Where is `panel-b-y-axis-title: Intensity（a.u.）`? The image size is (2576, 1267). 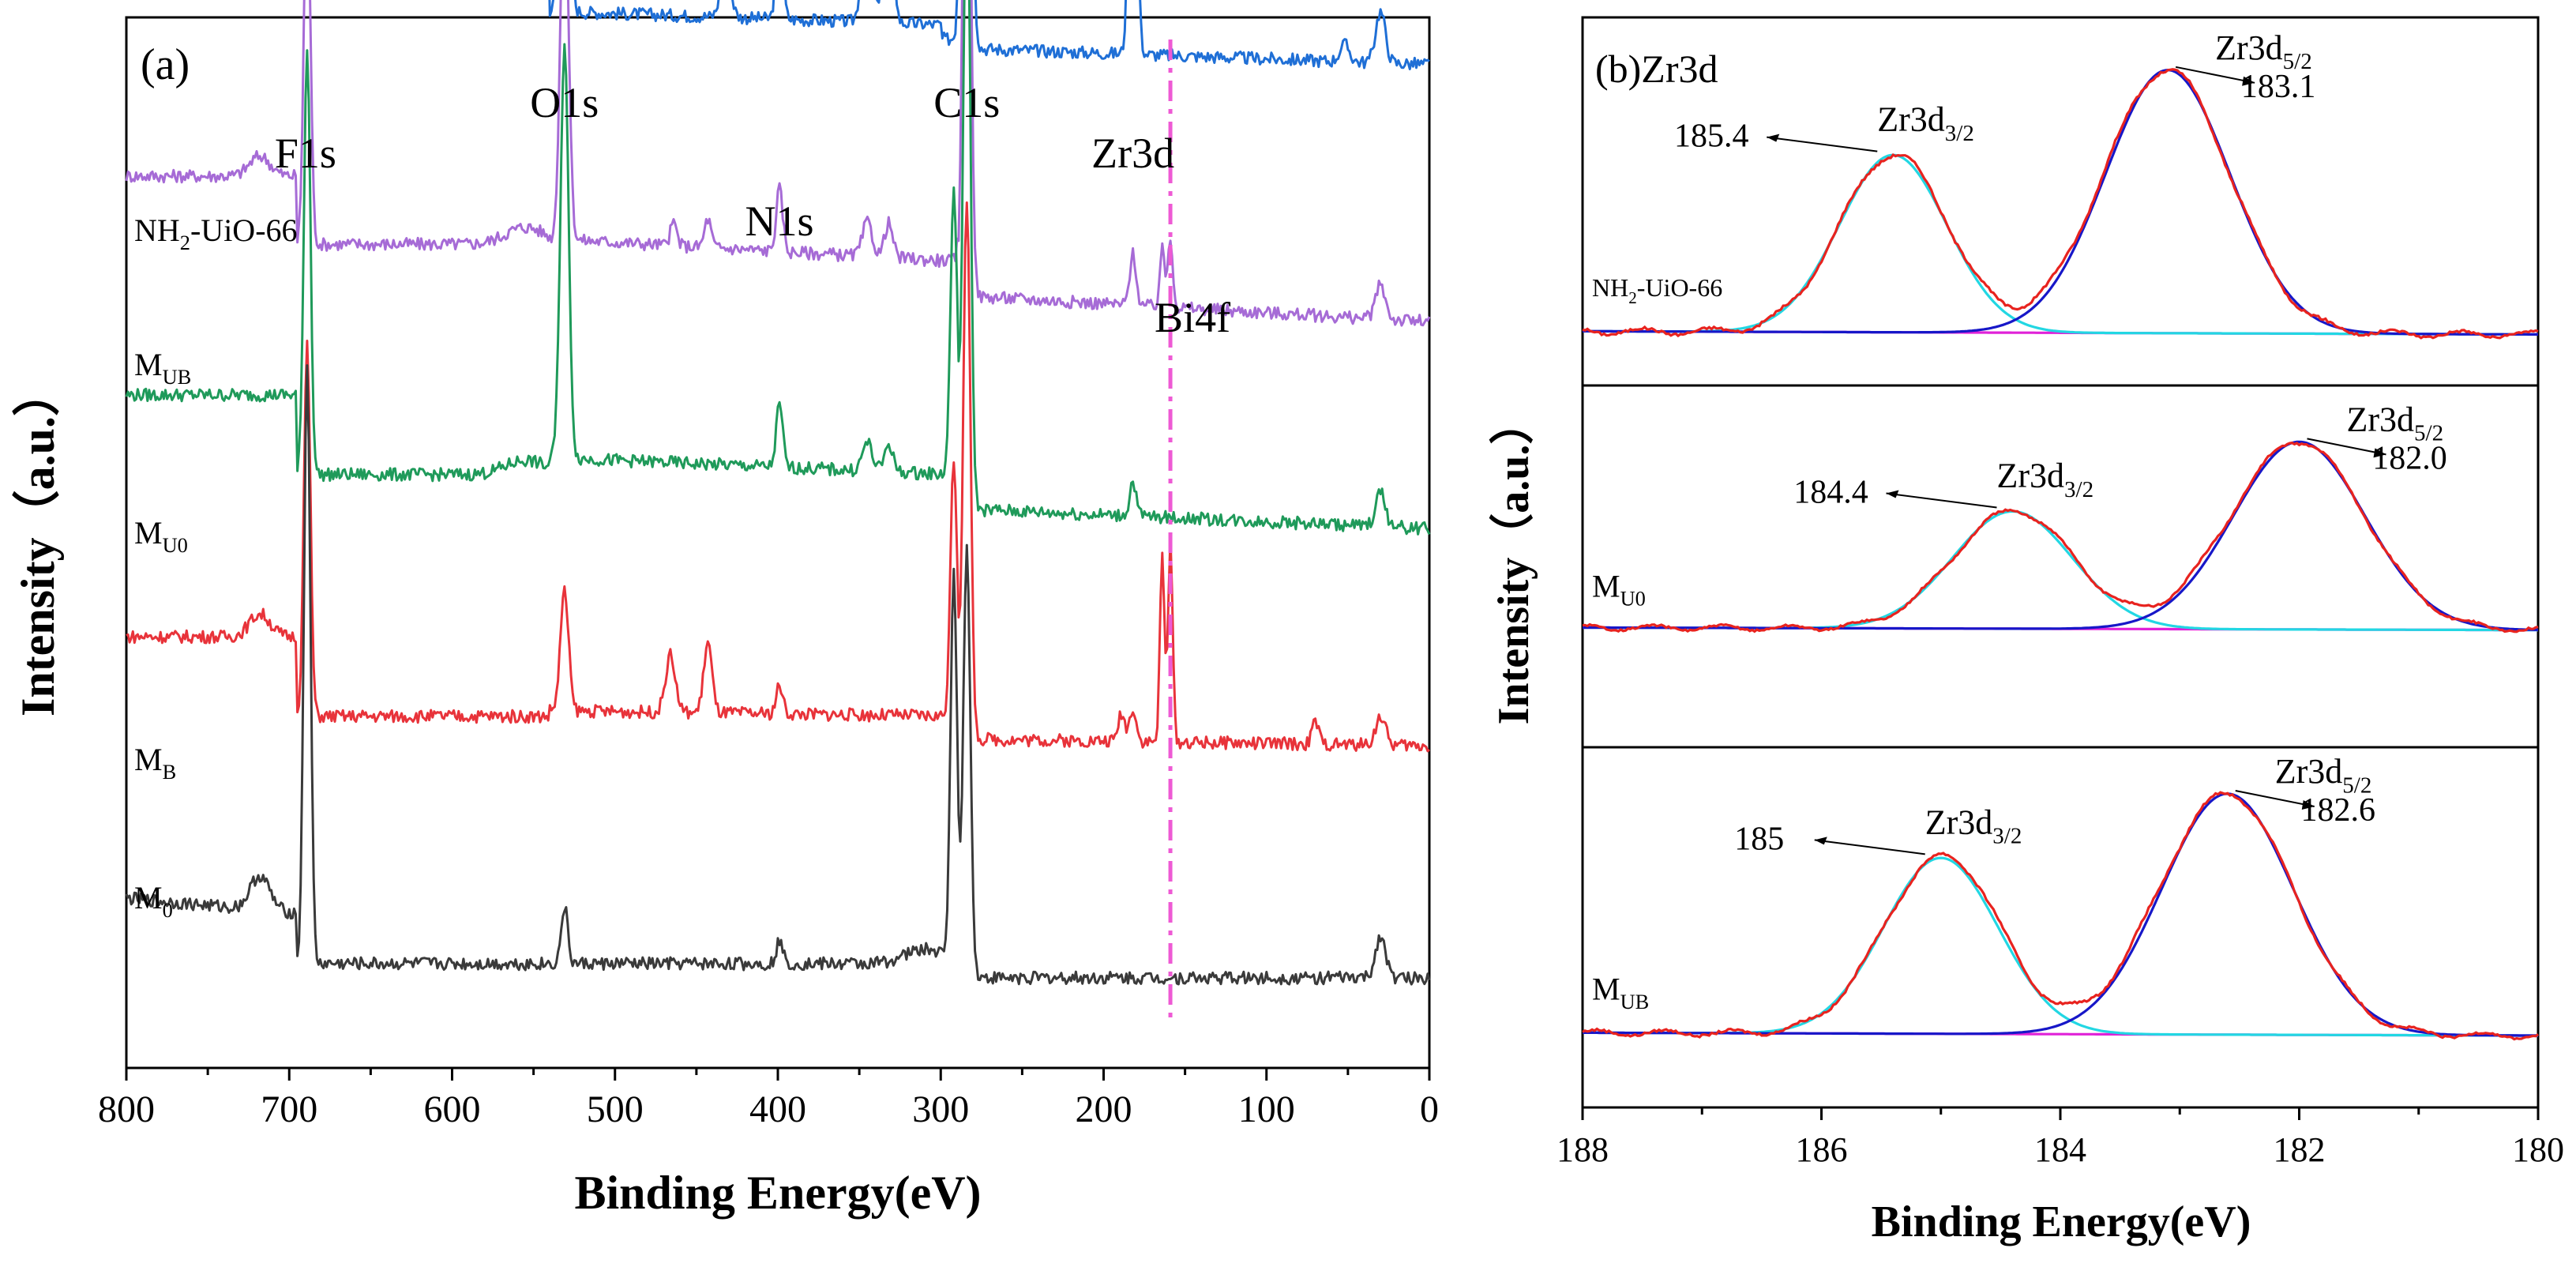 panel-b-y-axis-title: Intensity（a.u.） is located at coordinates (1513, 562).